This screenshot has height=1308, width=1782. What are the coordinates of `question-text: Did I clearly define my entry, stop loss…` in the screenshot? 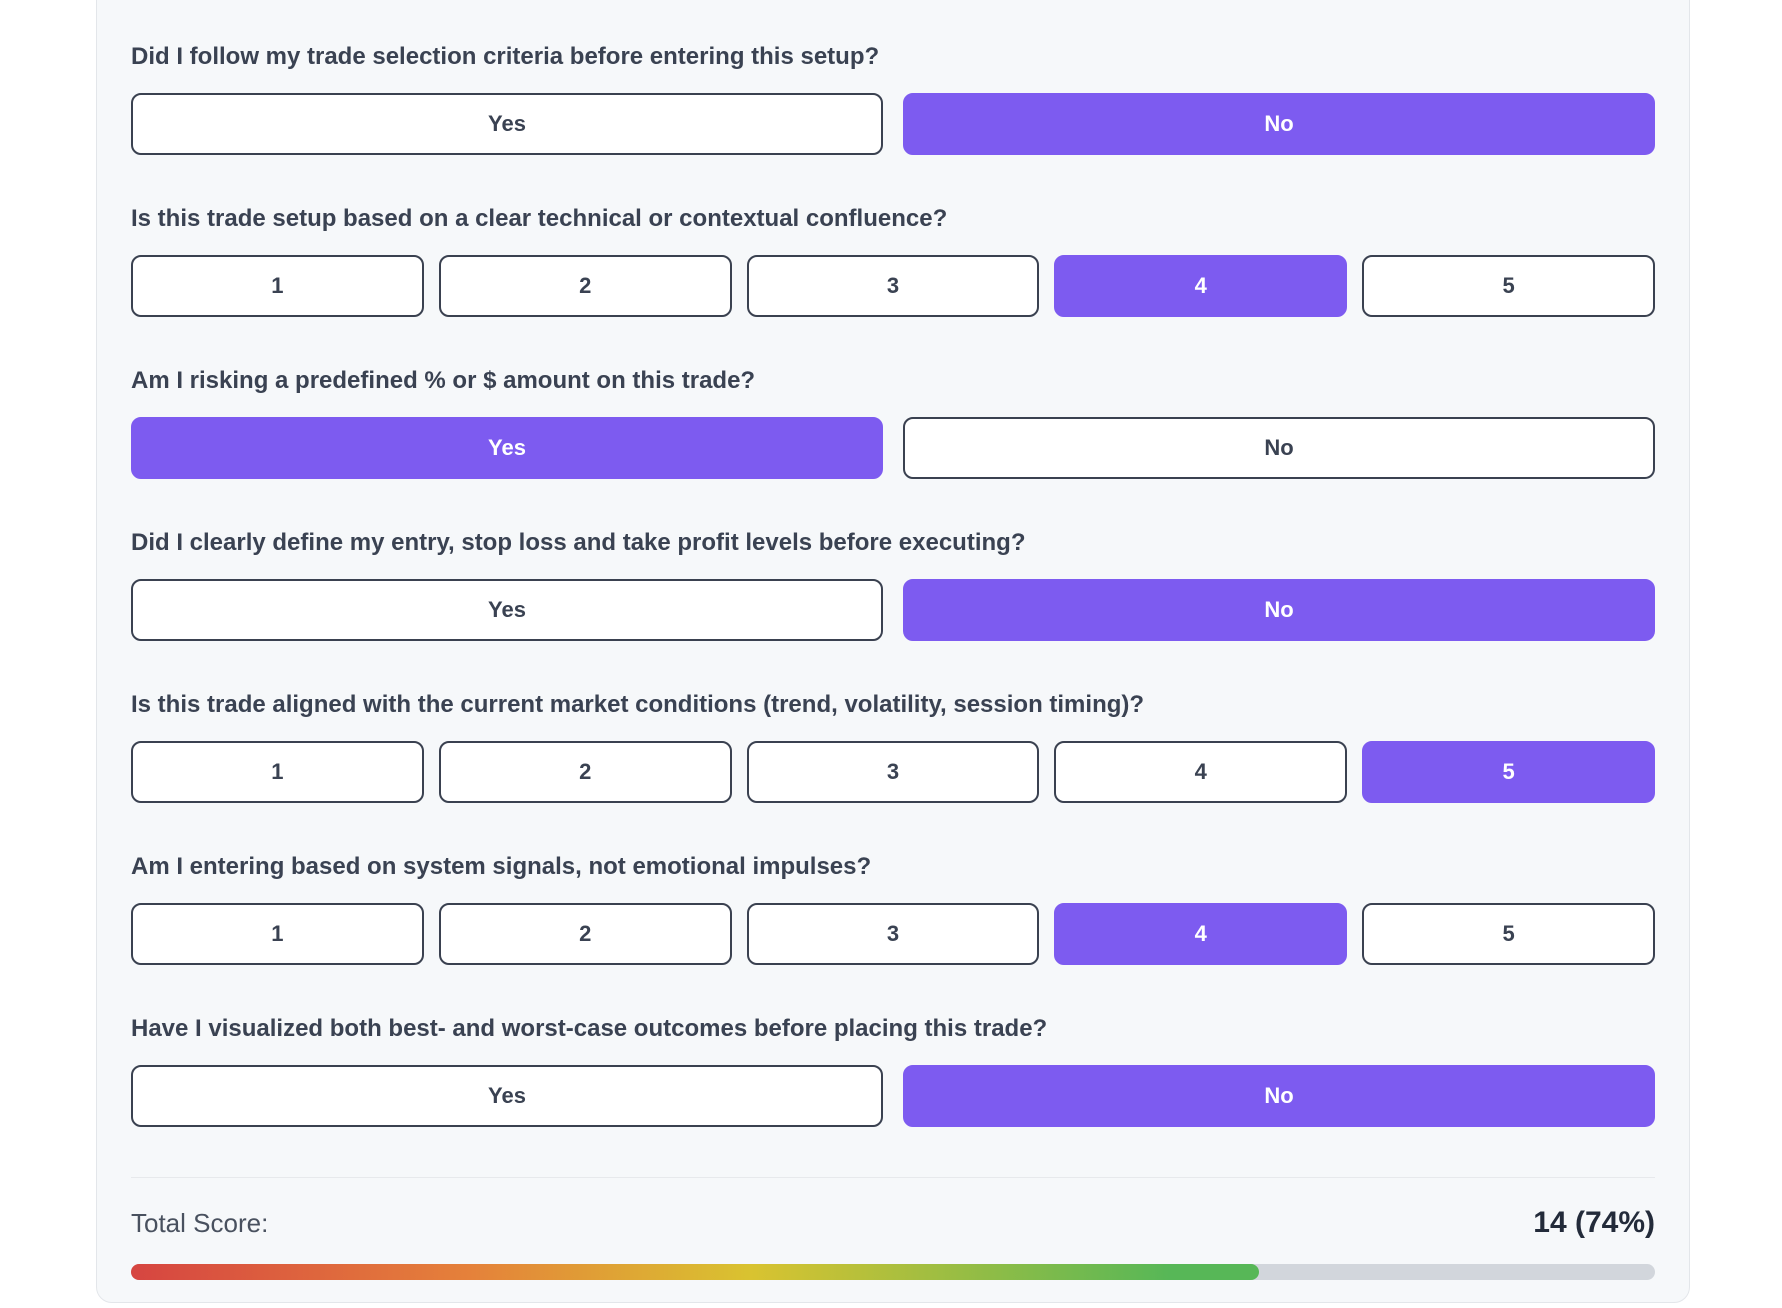 It's located at (578, 542).